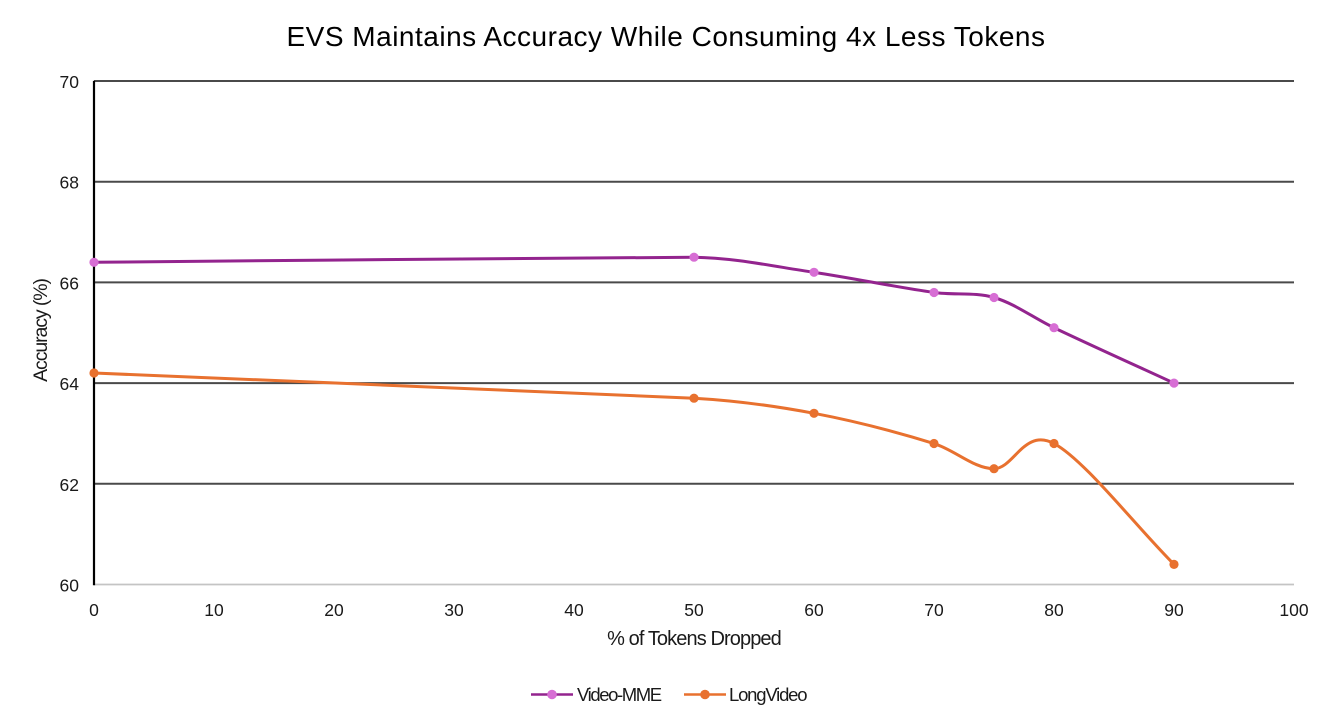 The height and width of the screenshot is (725, 1332). I want to click on svg-text: 30, so click(454, 610).